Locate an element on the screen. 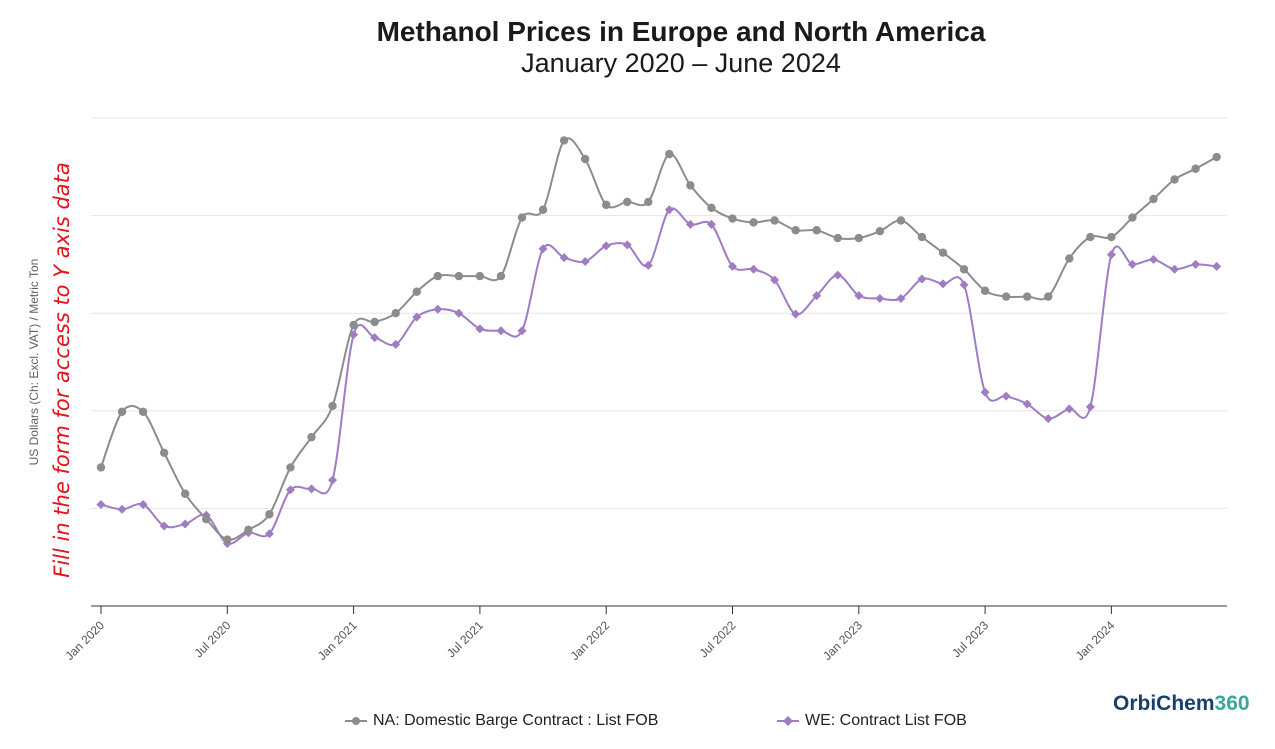  chart-subtitle: January 2020 – June 2024 is located at coordinates (681, 63).